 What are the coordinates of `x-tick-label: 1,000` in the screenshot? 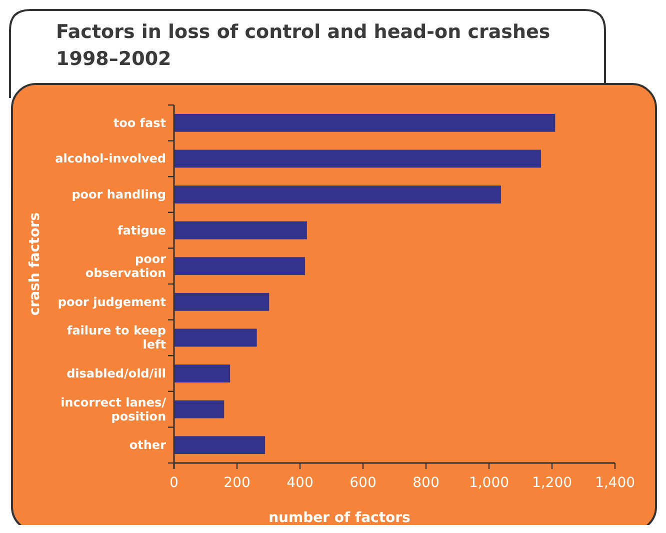 It's located at (489, 483).